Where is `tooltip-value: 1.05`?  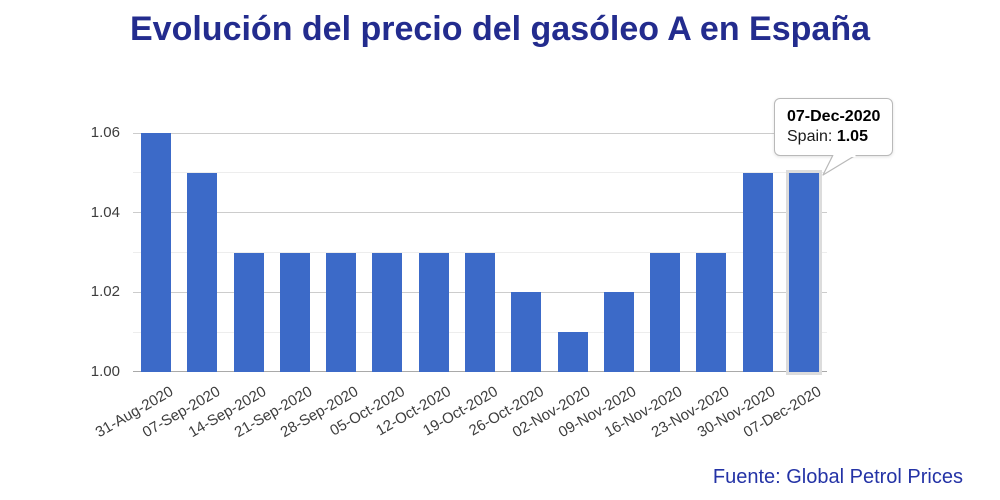
tooltip-value: 1.05 is located at coordinates (852, 136).